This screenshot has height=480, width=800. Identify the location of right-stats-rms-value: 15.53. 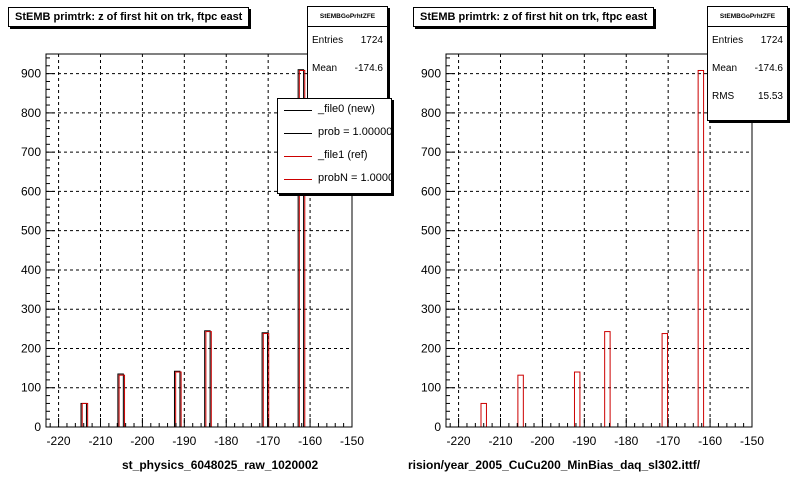
(770, 96).